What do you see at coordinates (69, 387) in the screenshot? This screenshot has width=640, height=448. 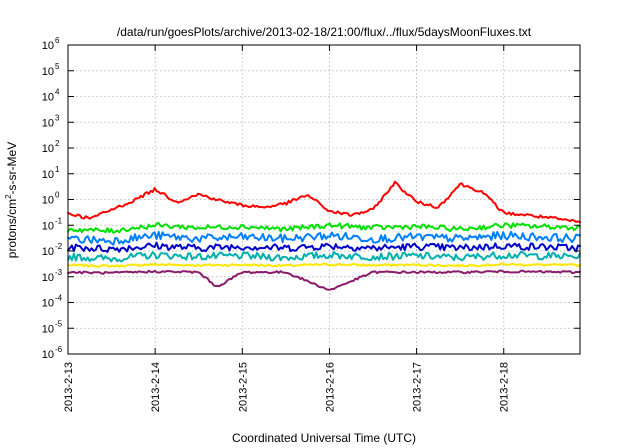 I see `x-tick-label: 2013-2-13` at bounding box center [69, 387].